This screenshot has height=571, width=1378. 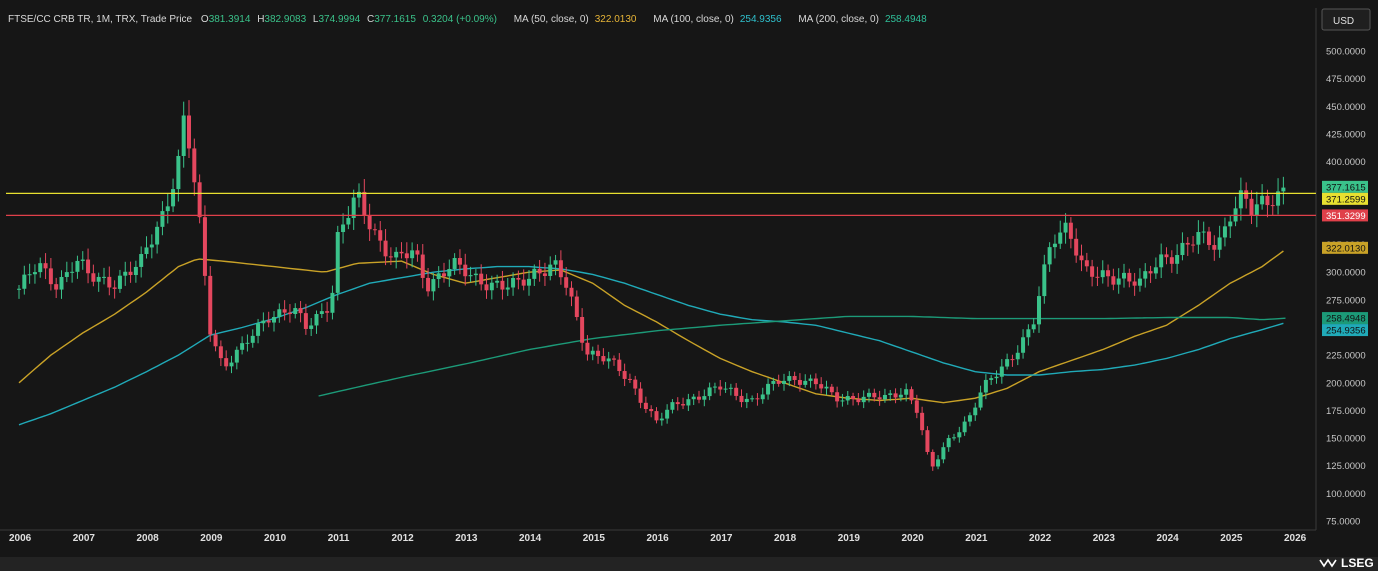 I want to click on open-value: 381.3914, so click(x=230, y=19).